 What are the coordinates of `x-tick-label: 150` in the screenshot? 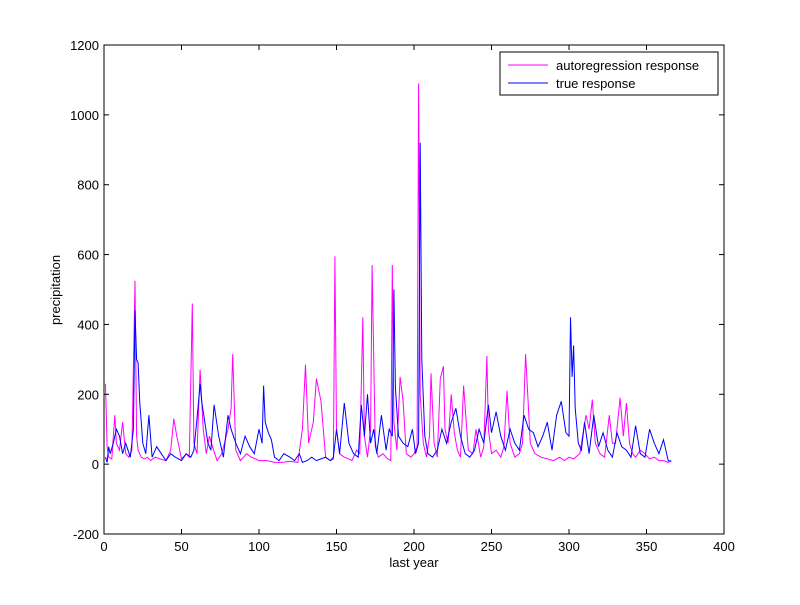 It's located at (337, 546).